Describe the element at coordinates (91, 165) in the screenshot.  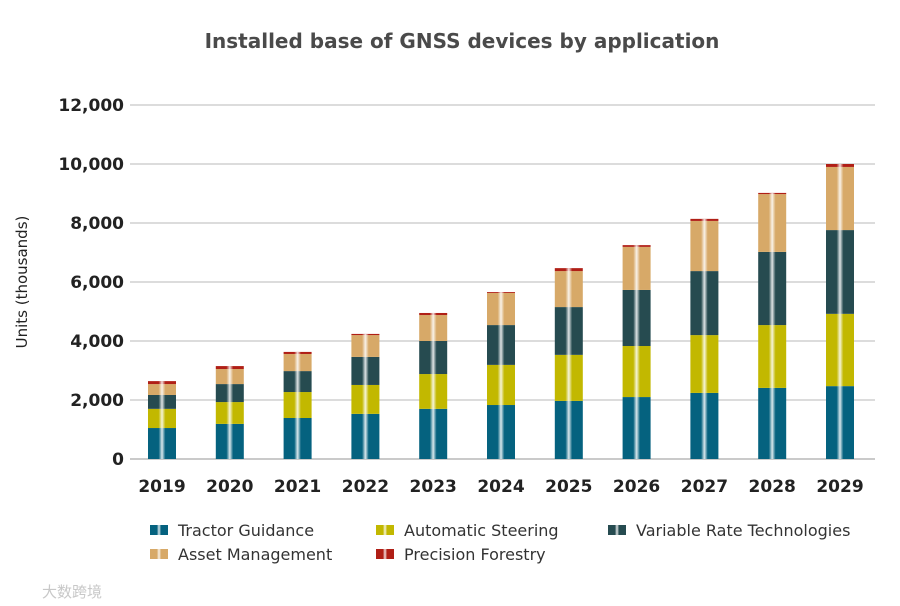
I see `y-tick-label: 10,000` at that location.